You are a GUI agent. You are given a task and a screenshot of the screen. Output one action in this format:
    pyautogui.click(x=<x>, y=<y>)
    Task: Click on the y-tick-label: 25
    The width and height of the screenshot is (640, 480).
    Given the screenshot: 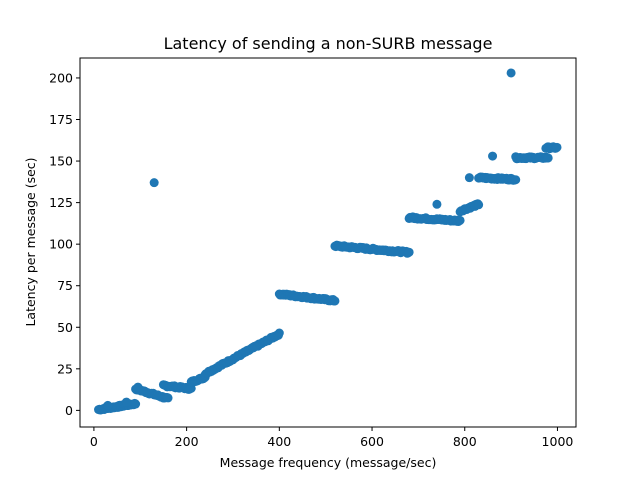 What is the action you would take?
    pyautogui.click(x=65, y=368)
    